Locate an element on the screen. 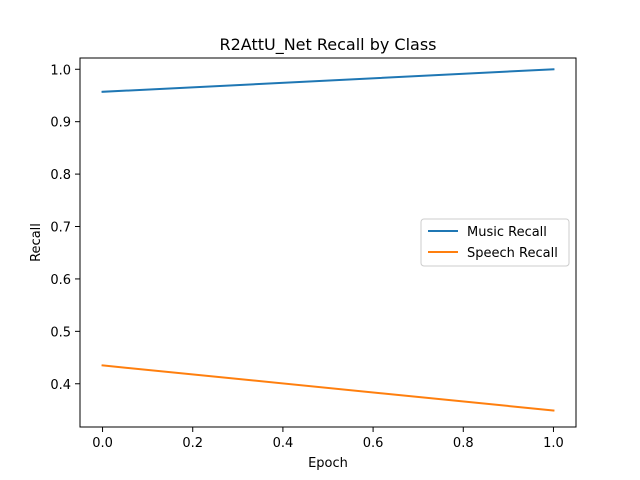 Image resolution: width=640 pixels, height=480 pixels. x-tick-label: 0.8 is located at coordinates (463, 443).